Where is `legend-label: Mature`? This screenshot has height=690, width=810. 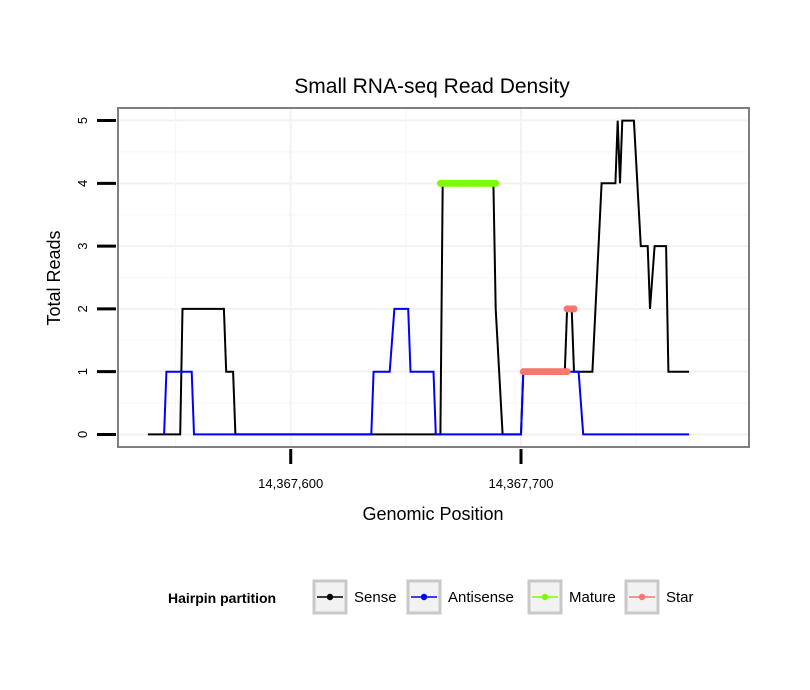 legend-label: Mature is located at coordinates (592, 597).